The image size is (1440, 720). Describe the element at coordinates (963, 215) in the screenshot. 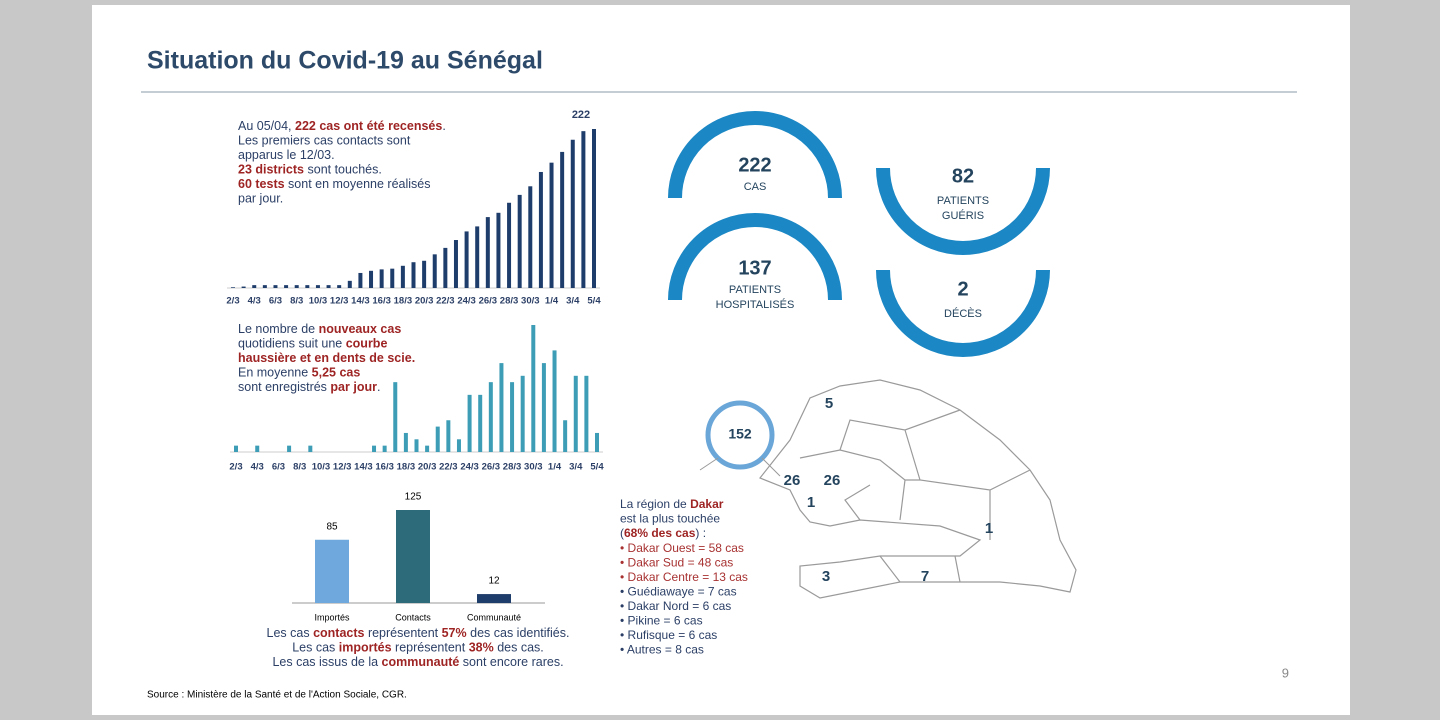

I see `kpi-label: GUÉRIS` at that location.